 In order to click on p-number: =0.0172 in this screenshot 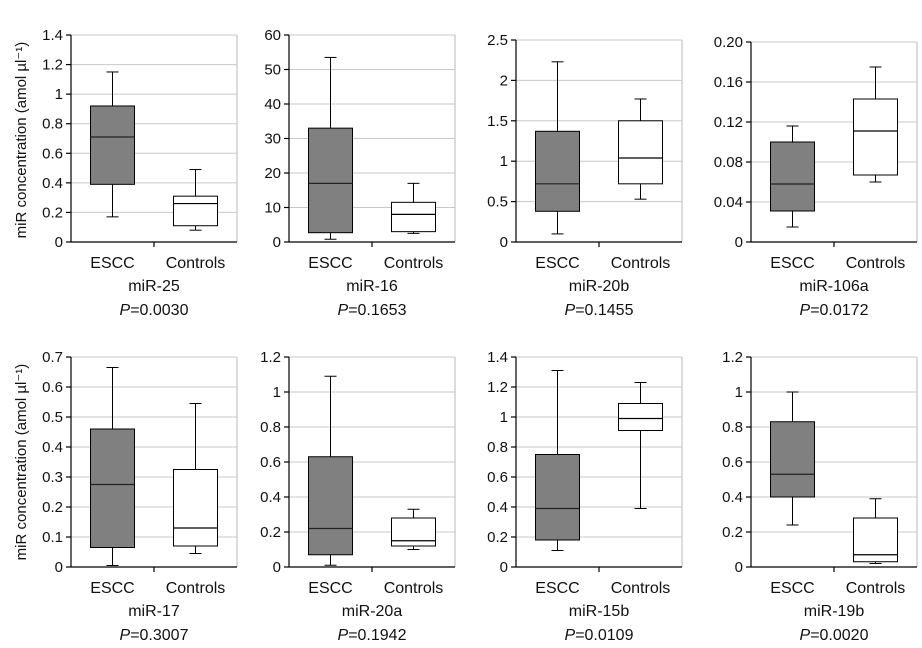, I will do `click(839, 310)`.